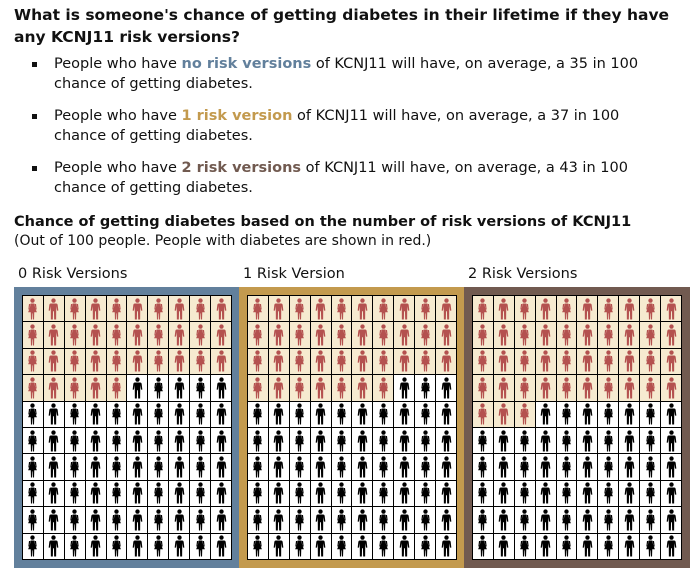 The width and height of the screenshot is (691, 569). Describe the element at coordinates (352, 427) in the screenshot. I see `pictogram-grid` at that location.